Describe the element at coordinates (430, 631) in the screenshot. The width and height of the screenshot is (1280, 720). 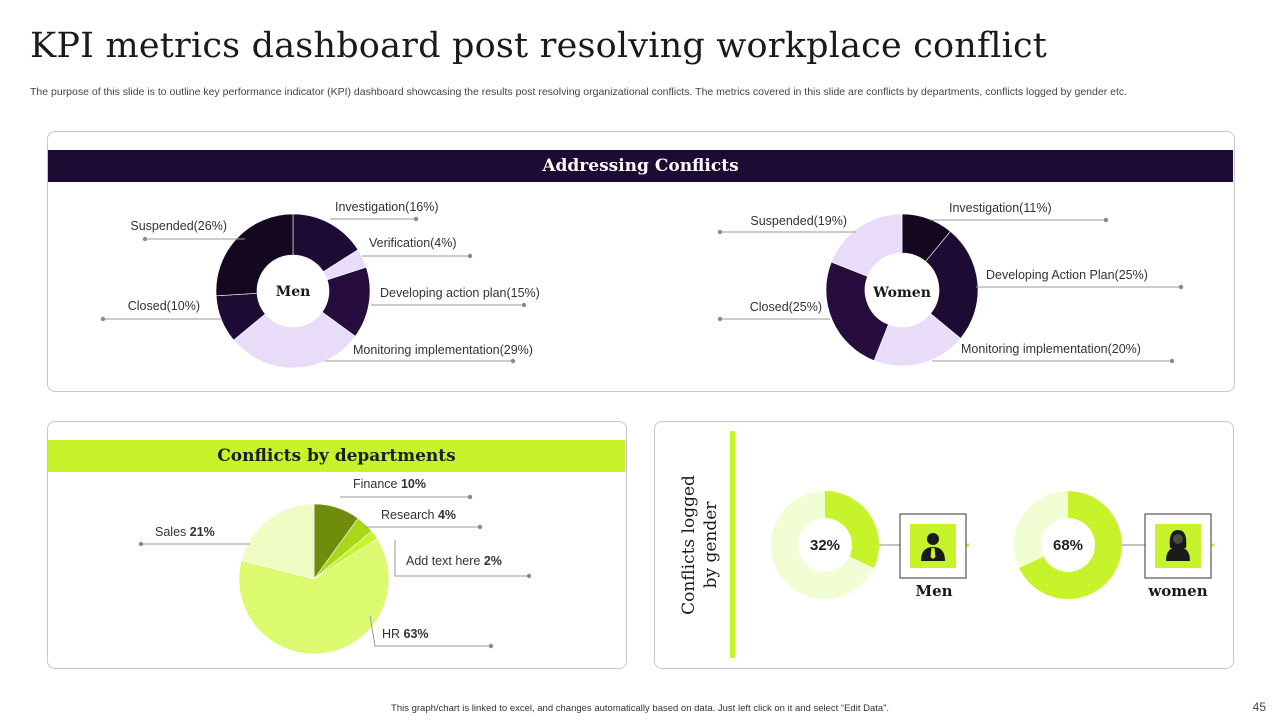
I see `dept-hr-leader-line` at that location.